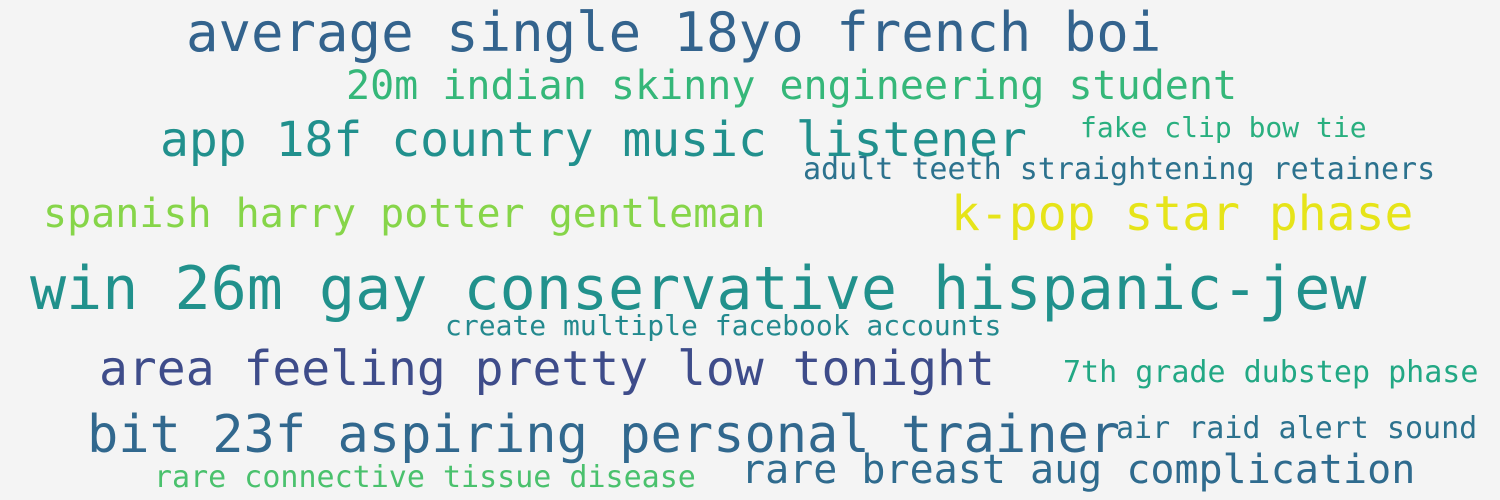 Image resolution: width=1500 pixels, height=500 pixels. Describe the element at coordinates (1271, 372) in the screenshot. I see `word-phrase: 7th grade dubstep phase` at that location.